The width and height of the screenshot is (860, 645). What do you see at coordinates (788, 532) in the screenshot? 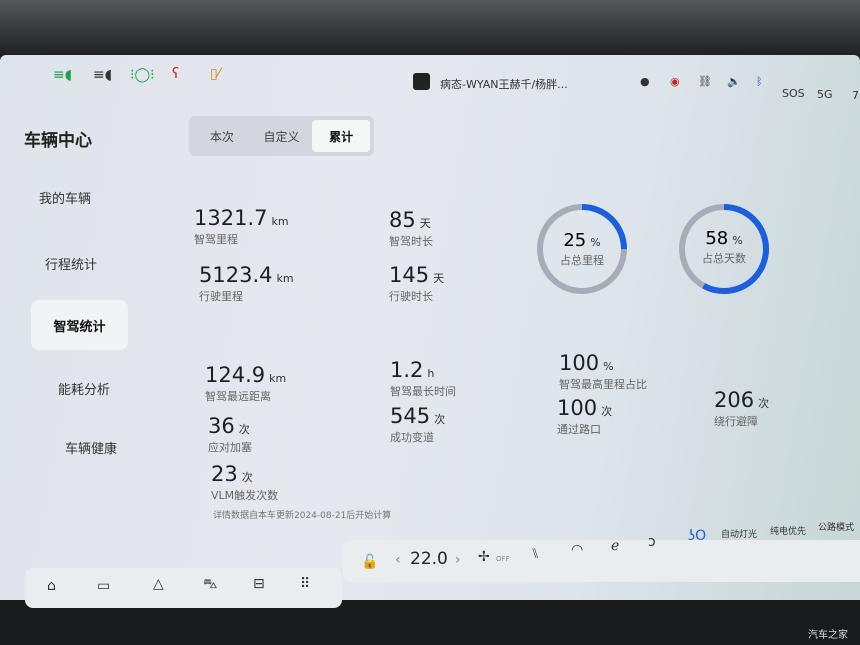
I see `ev-priority-button: 纯电优先` at bounding box center [788, 532].